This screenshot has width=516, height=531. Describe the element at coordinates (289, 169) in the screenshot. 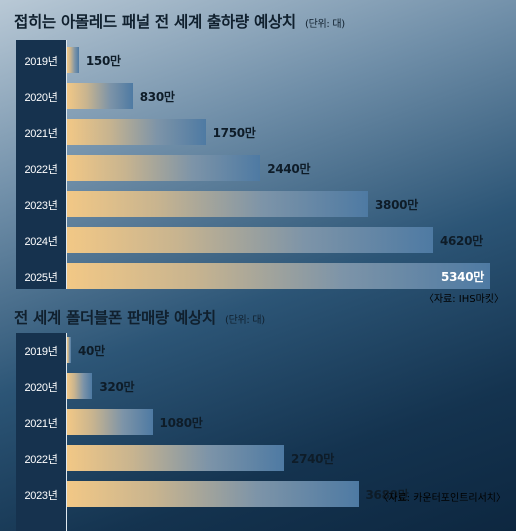

I see `value-label: 2440만` at that location.